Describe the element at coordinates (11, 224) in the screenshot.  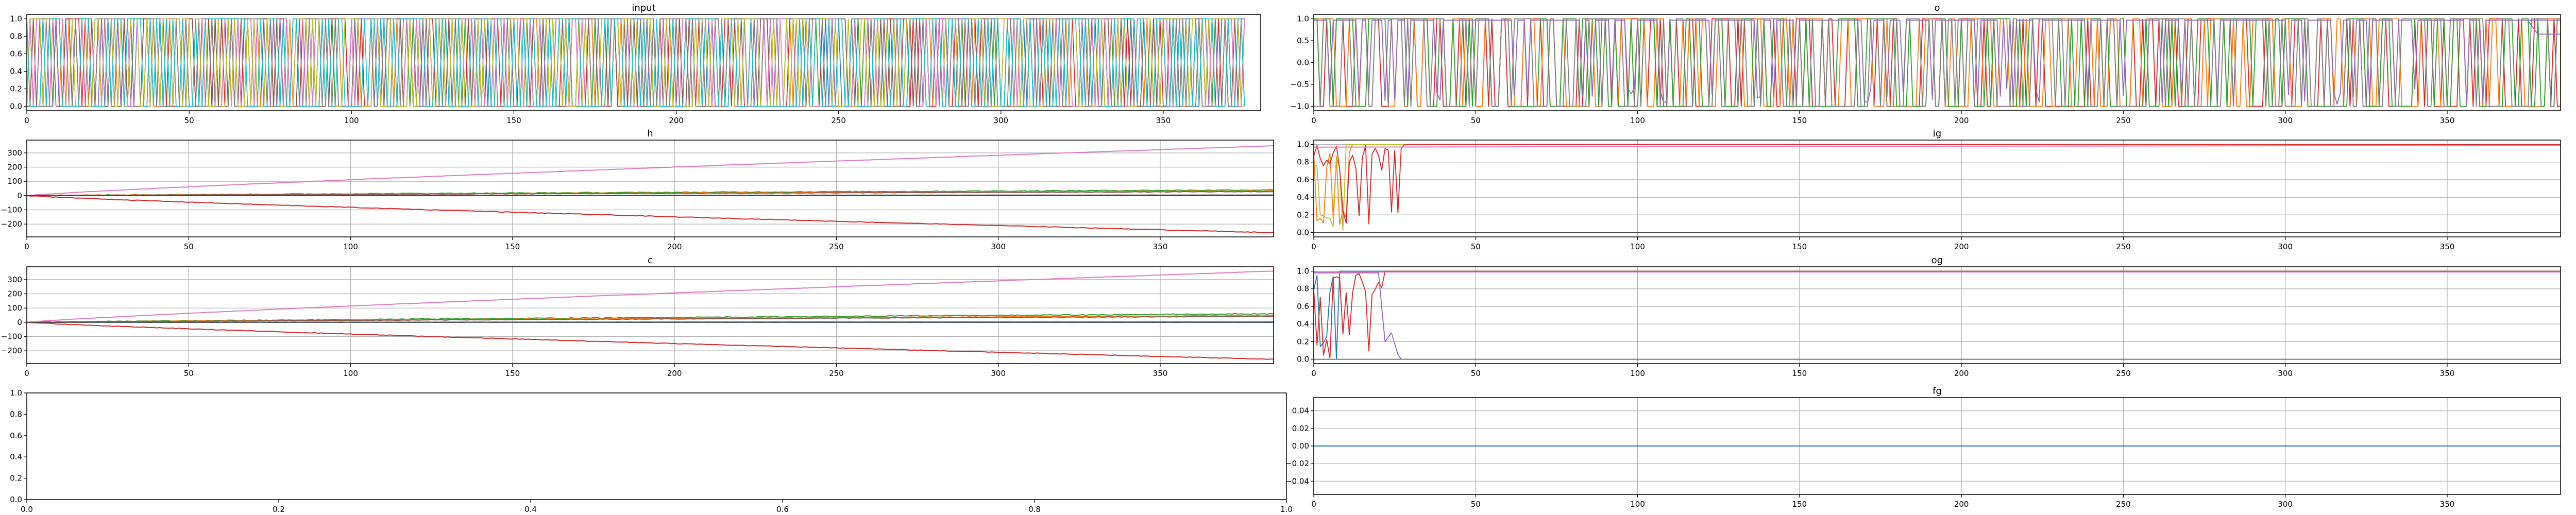
I see `y-tick-label: −200` at that location.